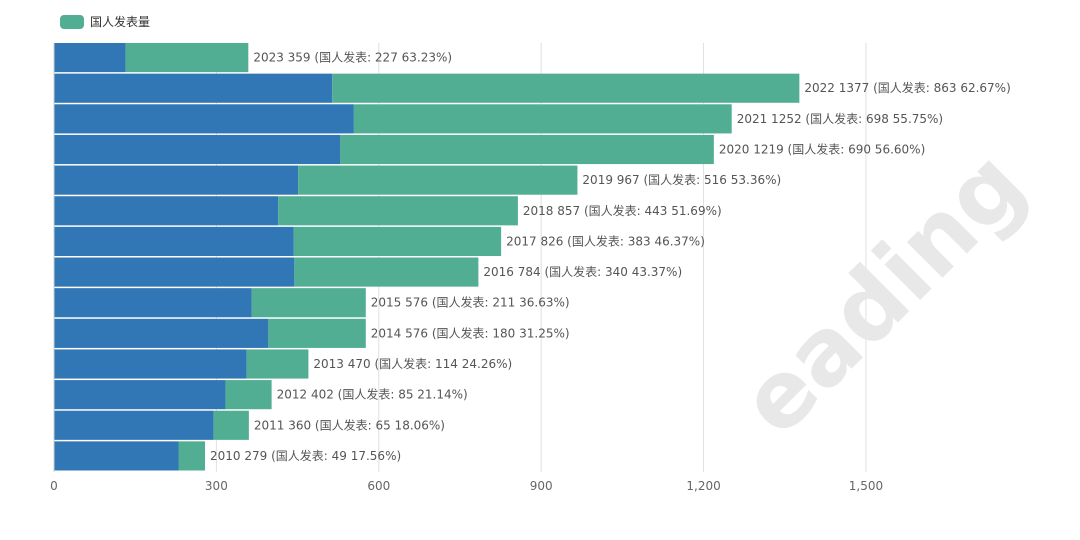 This screenshot has height=540, width=1080. I want to click on bar-data-label: 2015 576 (国人发表: 211 36.63%), so click(470, 302).